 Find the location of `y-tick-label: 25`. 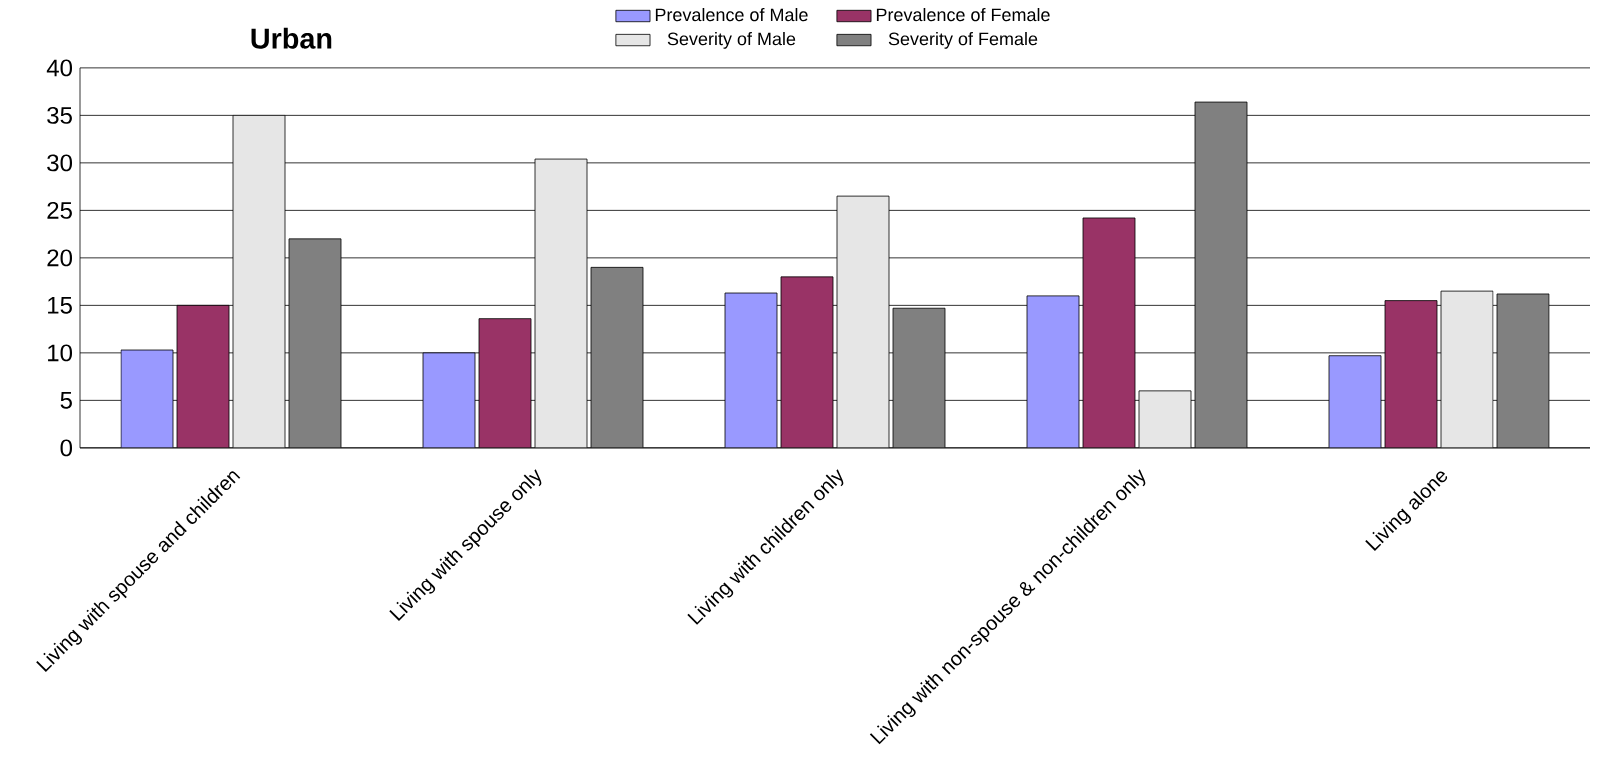

y-tick-label: 25 is located at coordinates (59, 210).